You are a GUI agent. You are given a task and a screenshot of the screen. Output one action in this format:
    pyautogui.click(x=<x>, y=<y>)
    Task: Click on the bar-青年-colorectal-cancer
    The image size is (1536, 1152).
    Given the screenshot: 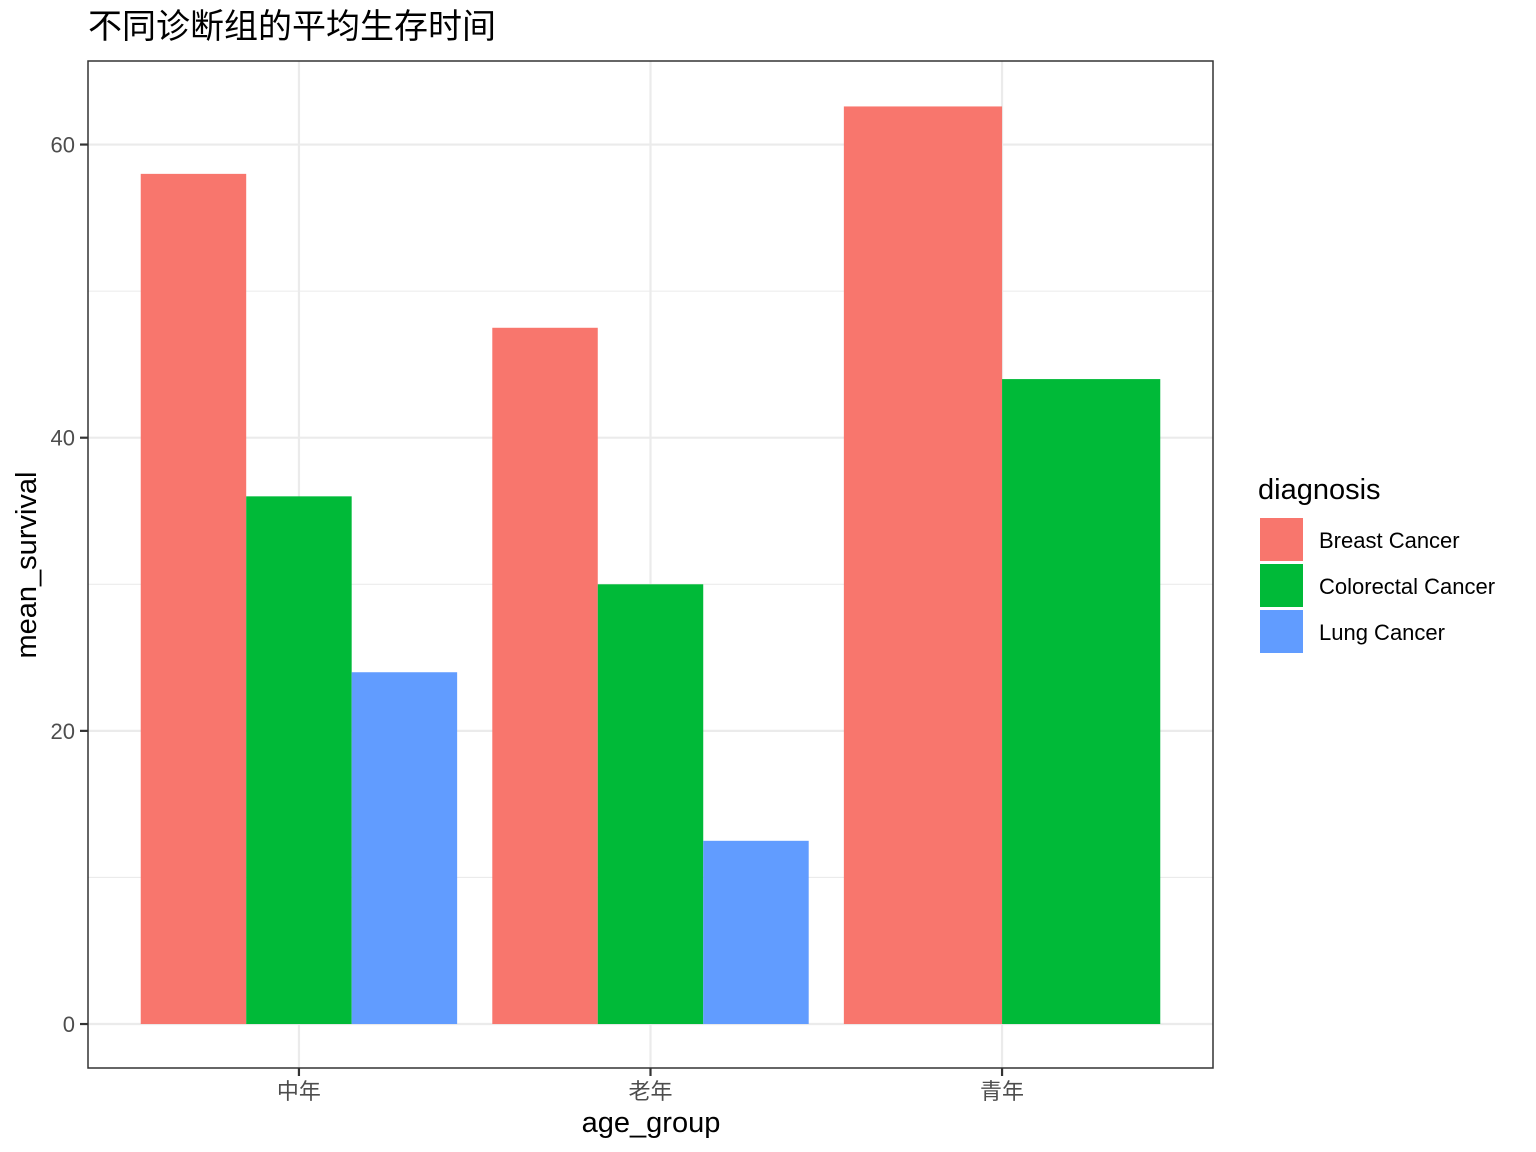 What is the action you would take?
    pyautogui.click(x=1081, y=702)
    